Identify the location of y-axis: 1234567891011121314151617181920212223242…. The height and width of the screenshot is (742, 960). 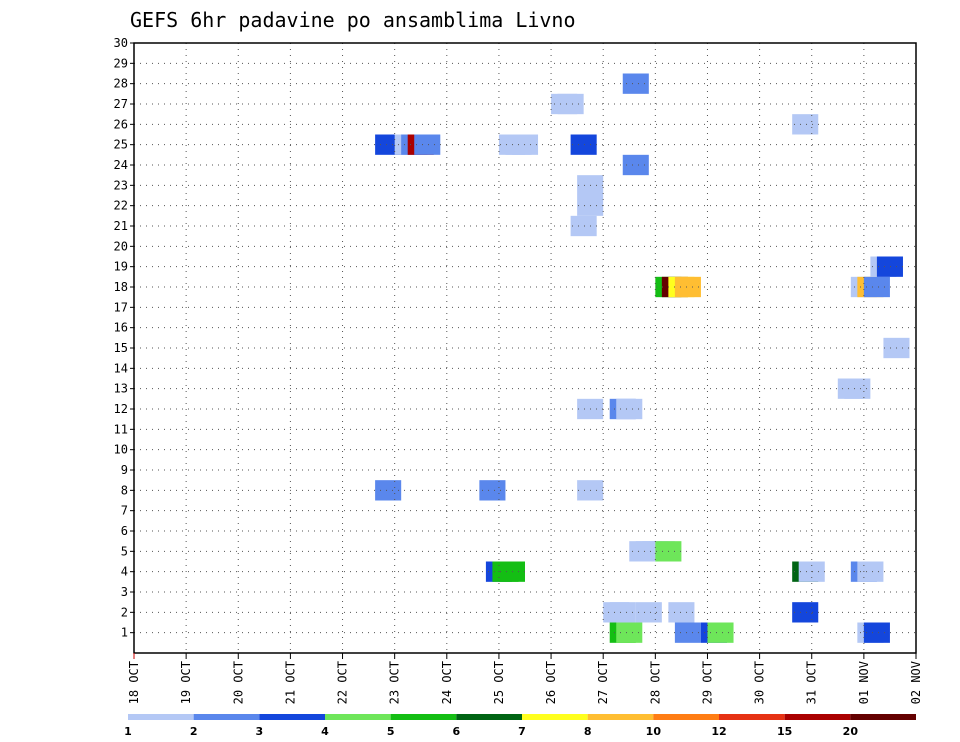
(124, 338).